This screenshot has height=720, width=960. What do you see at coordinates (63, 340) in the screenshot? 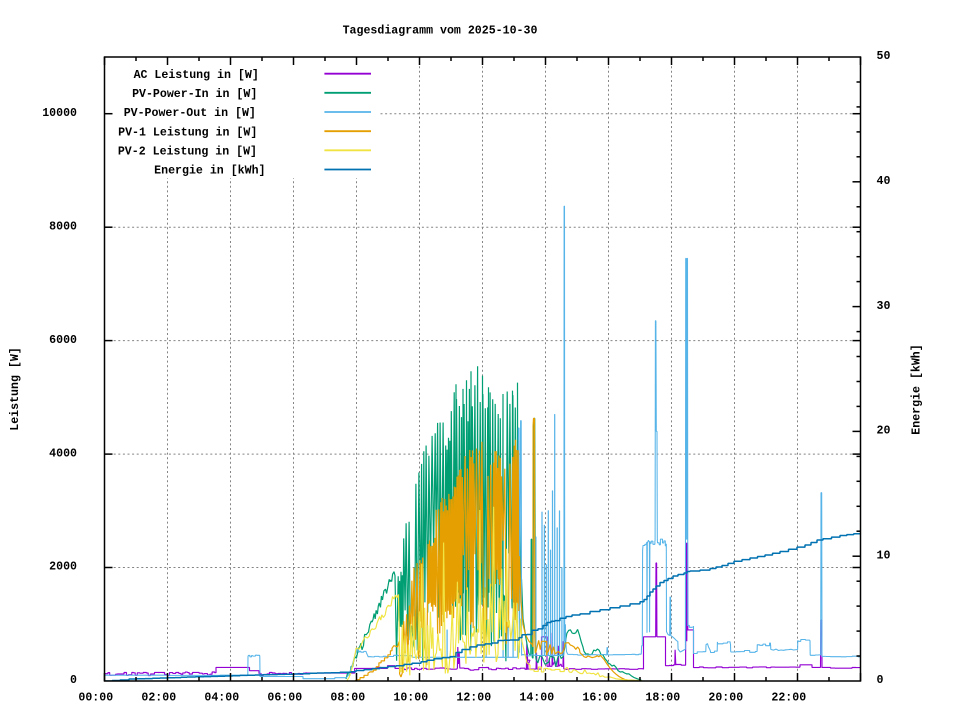
I see `svg-text: 6000` at bounding box center [63, 340].